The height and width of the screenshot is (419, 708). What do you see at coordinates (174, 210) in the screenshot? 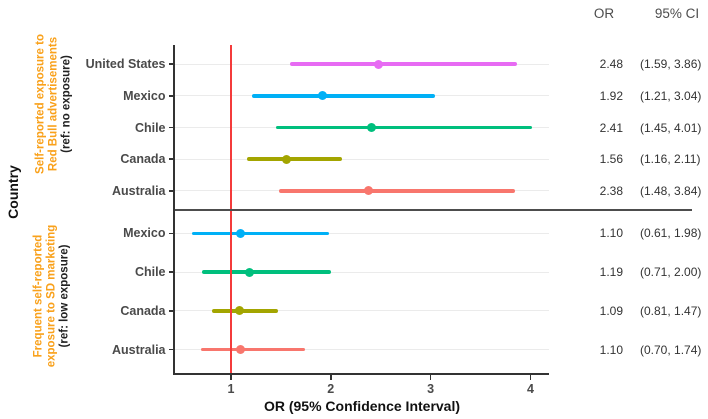
I see `y-axis-line` at bounding box center [174, 210].